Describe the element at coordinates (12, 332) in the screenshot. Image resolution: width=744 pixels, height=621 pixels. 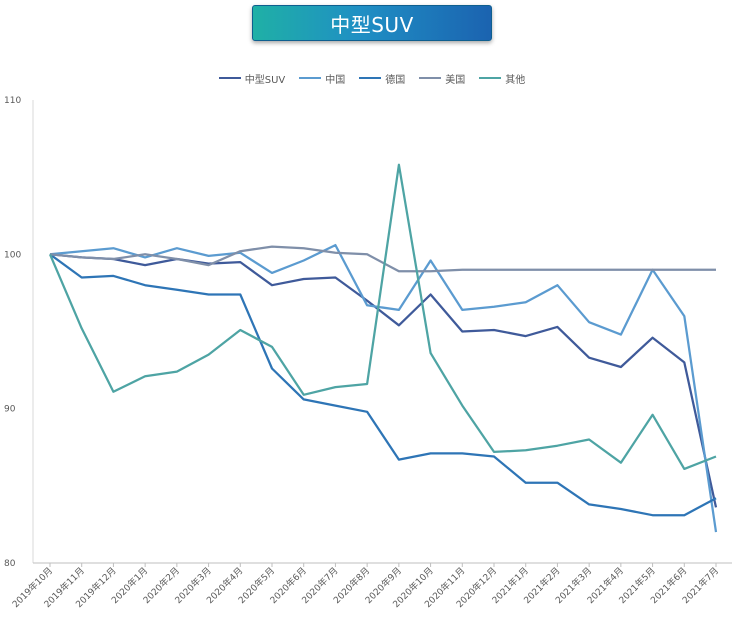
I see `y-tick-labels: 80 90 100 110` at that location.